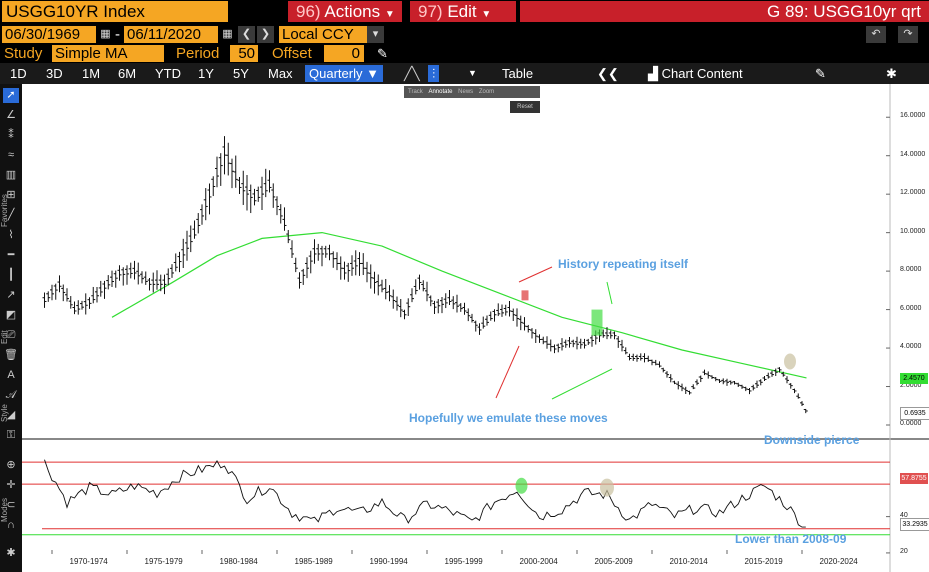 This screenshot has height=572, width=929. Describe the element at coordinates (18, 73) in the screenshot. I see `tf-1d: 1D` at that location.